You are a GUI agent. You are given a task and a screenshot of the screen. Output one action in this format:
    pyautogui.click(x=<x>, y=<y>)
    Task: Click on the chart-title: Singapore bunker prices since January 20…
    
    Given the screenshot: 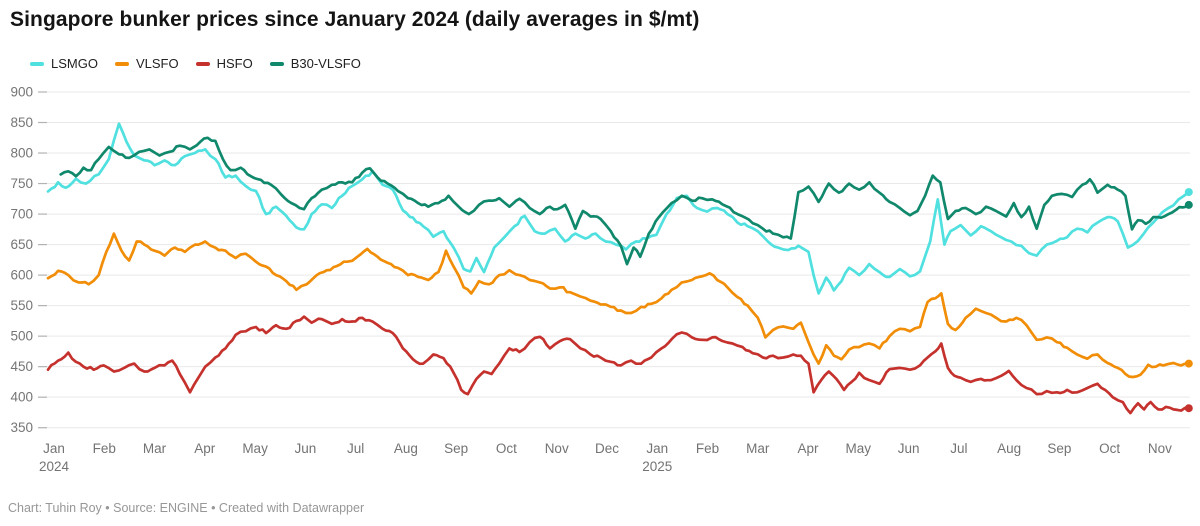 What is the action you would take?
    pyautogui.click(x=355, y=19)
    